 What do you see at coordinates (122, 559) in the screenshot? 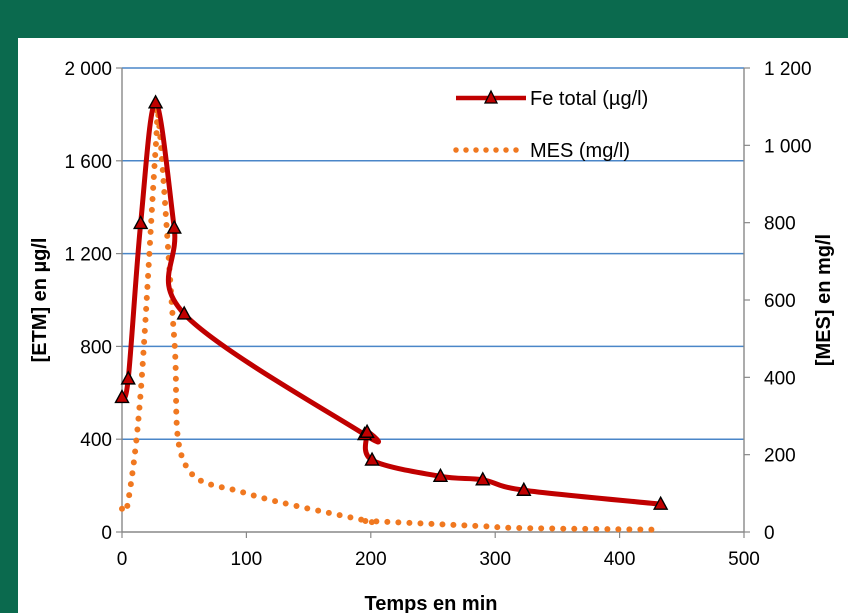
I see `x-tick-label: 0` at bounding box center [122, 559].